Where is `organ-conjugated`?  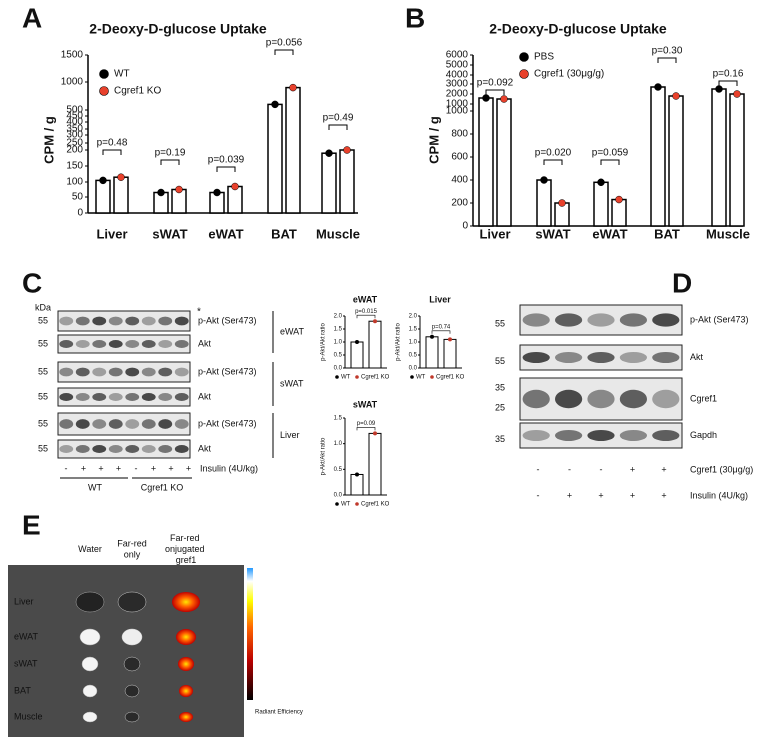
organ-conjugated is located at coordinates (186, 637).